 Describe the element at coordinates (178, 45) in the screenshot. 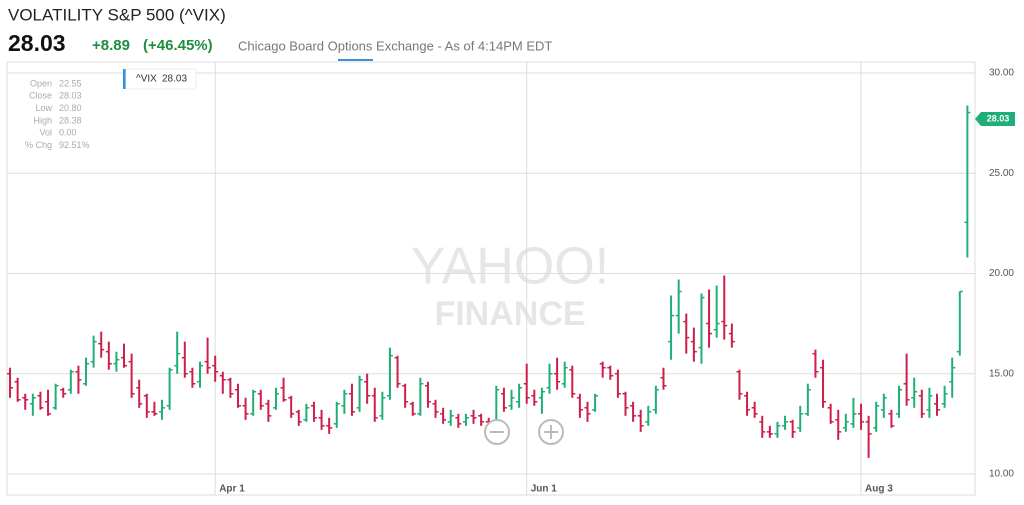

I see `change-pct: (+46.45%)` at that location.